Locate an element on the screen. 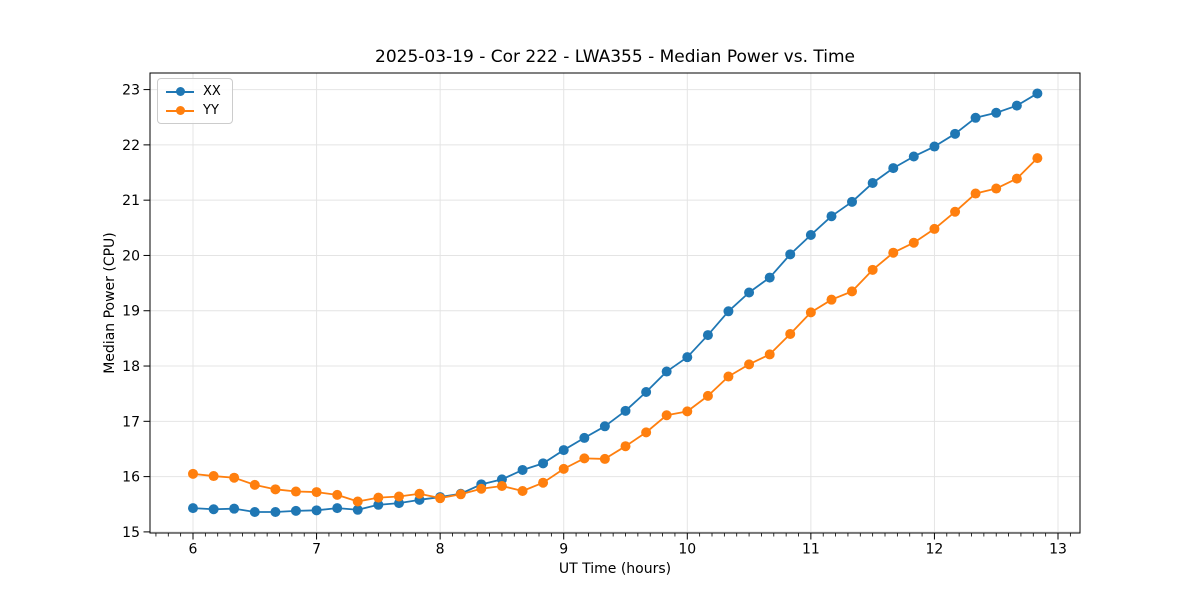 This screenshot has width=1200, height=600. legend-marker-xx-icon is located at coordinates (180, 91).